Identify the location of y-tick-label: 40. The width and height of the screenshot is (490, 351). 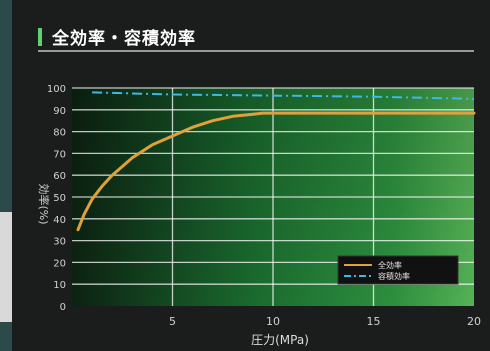
(59, 220).